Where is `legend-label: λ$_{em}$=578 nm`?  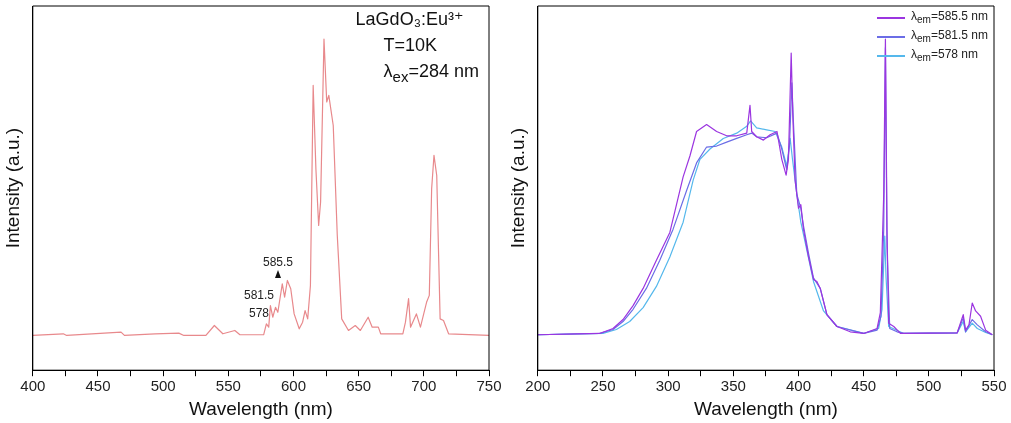 legend-label: λ$_{em}$=578 nm is located at coordinates (944, 55).